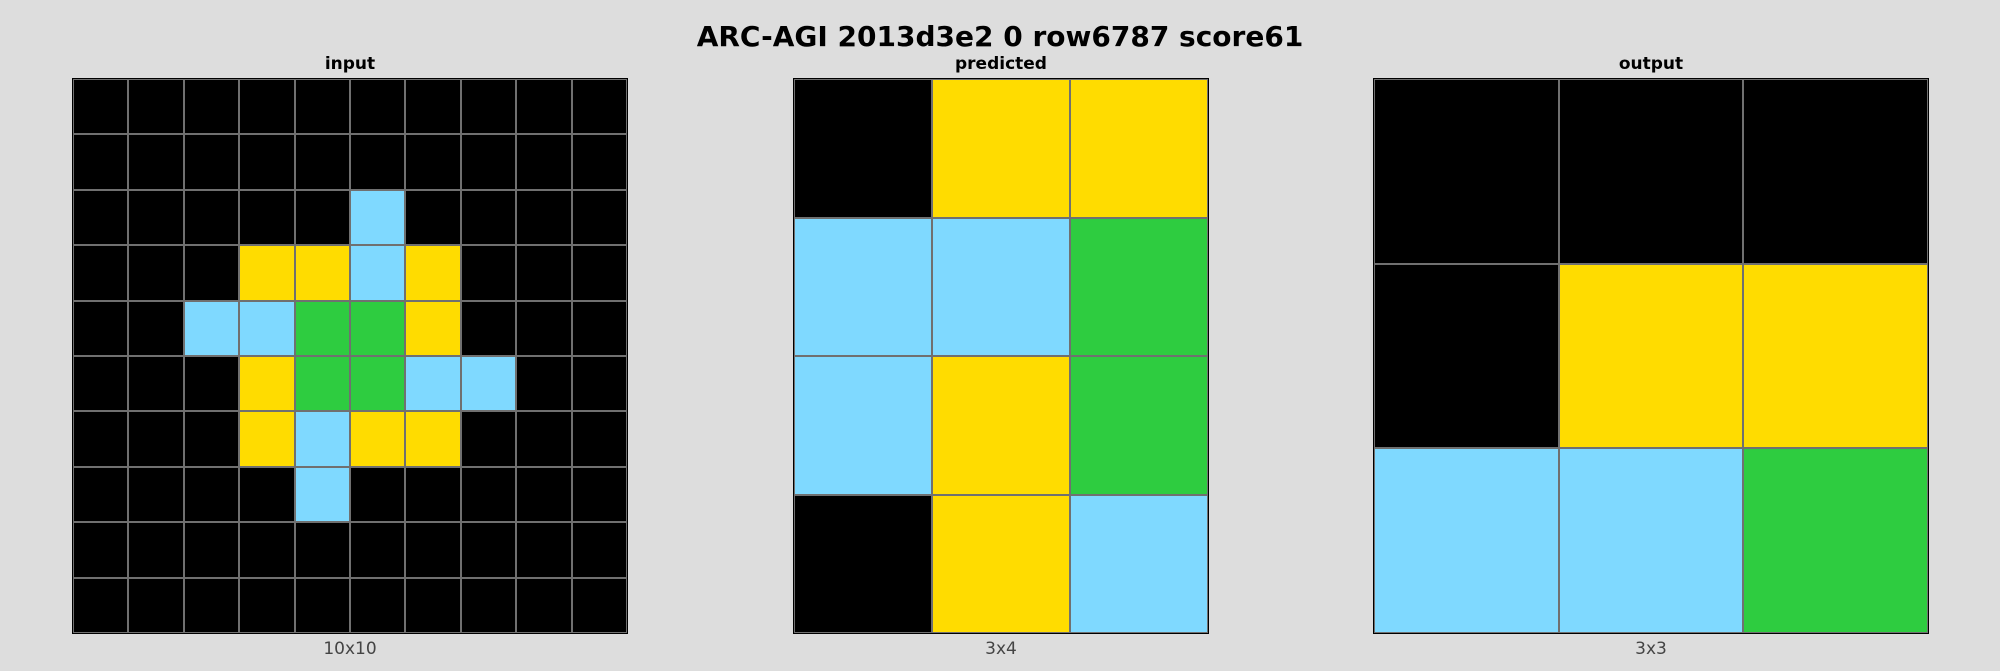  What do you see at coordinates (1651, 649) in the screenshot?
I see `output-dims-label: 3x3` at bounding box center [1651, 649].